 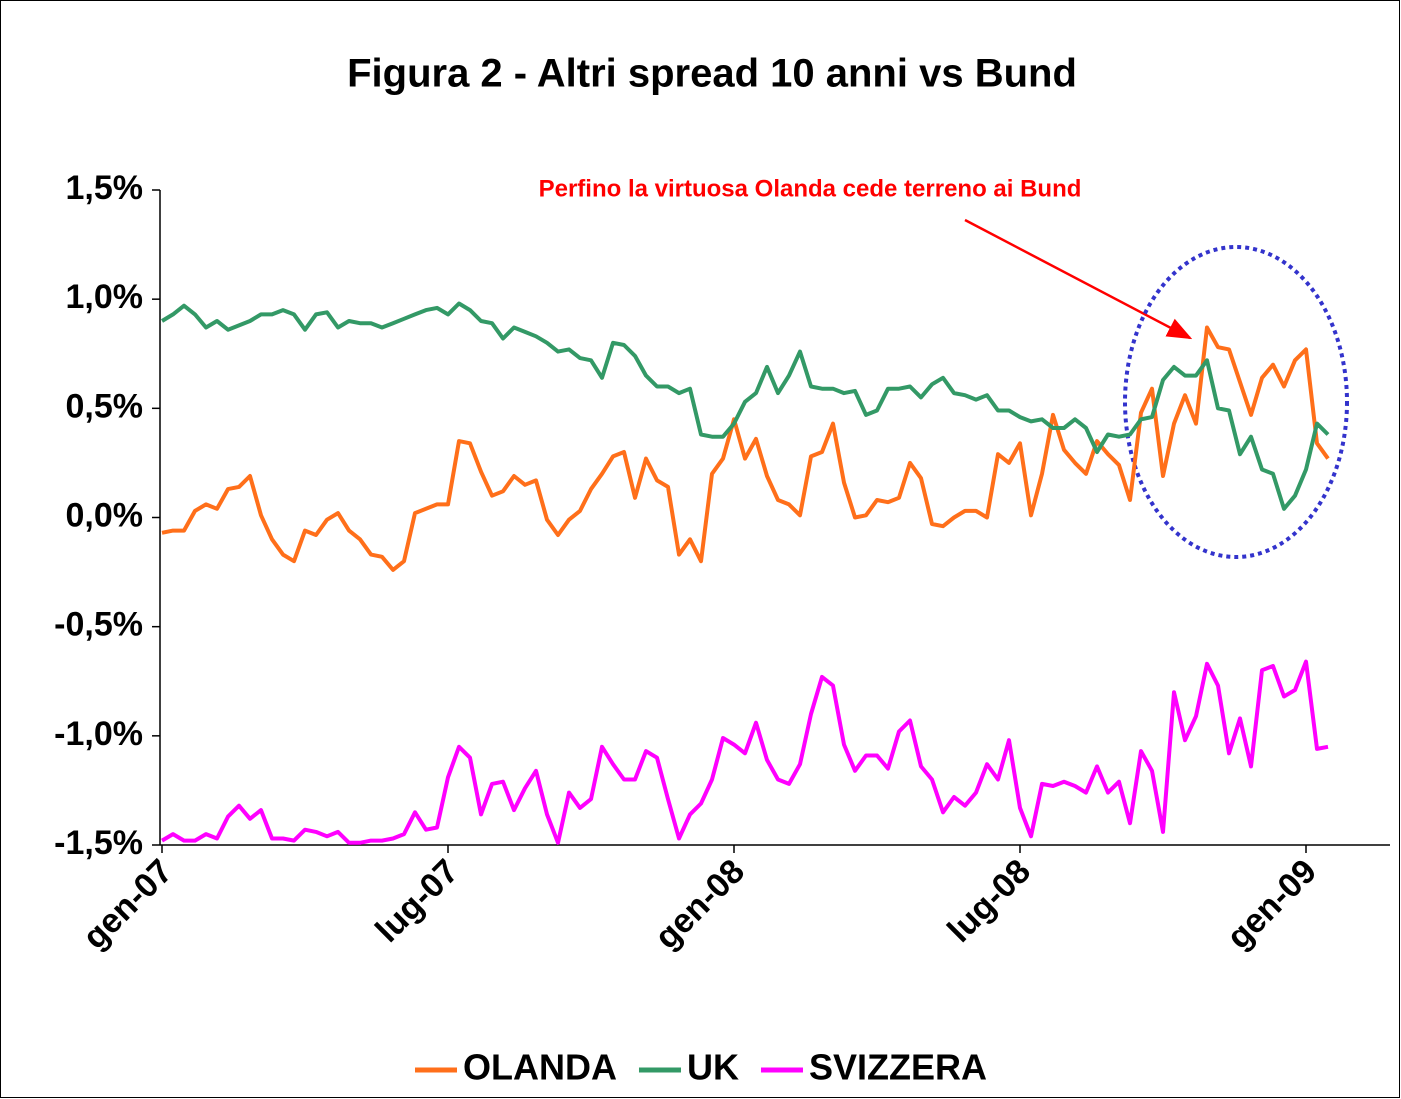 What do you see at coordinates (105, 297) in the screenshot?
I see `y-tick-label: 1,0%` at bounding box center [105, 297].